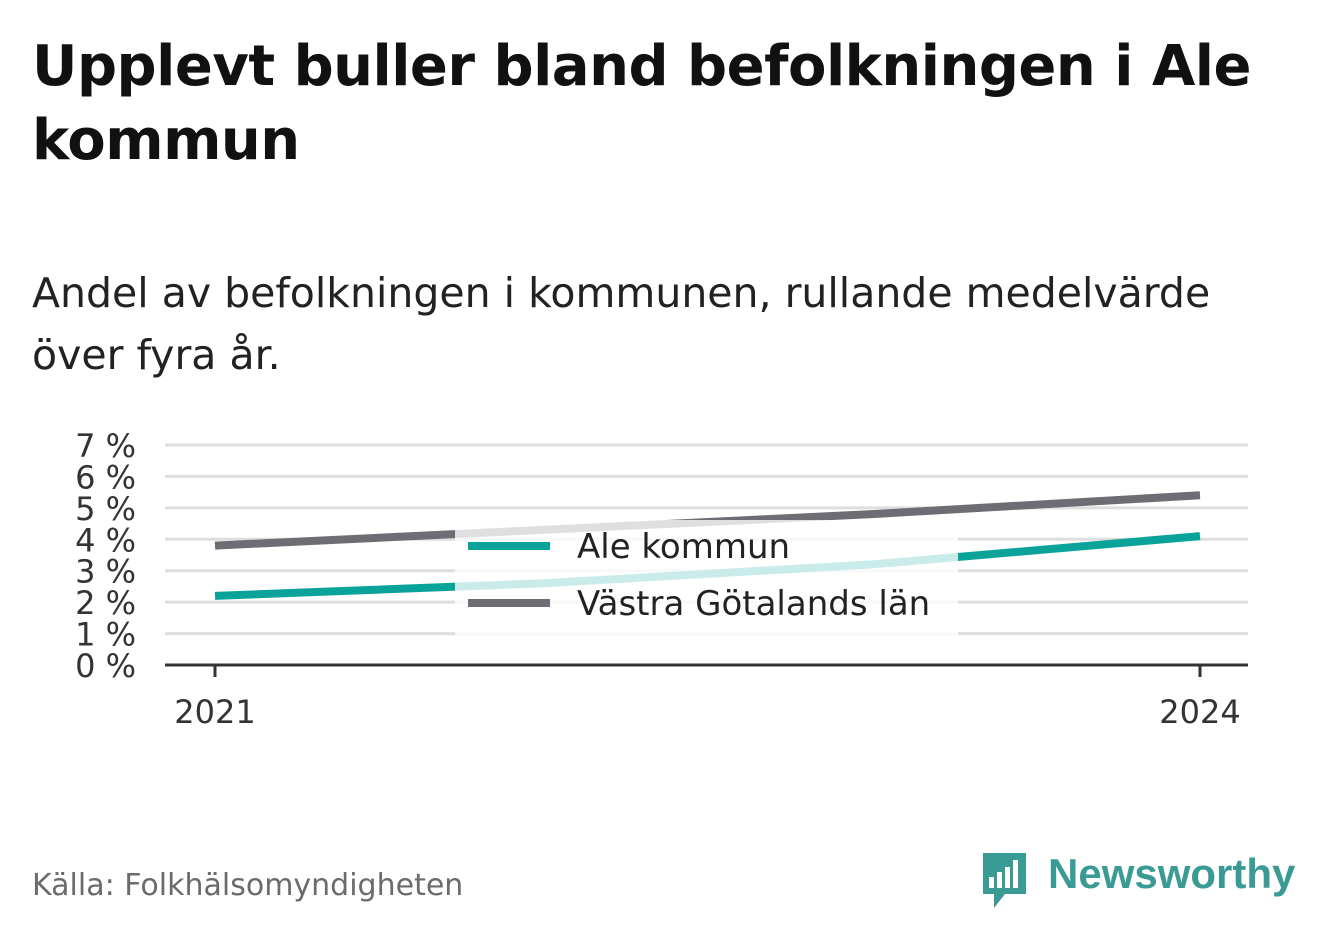  I want to click on x-axis-ticks: 2021 2024, so click(707, 698).